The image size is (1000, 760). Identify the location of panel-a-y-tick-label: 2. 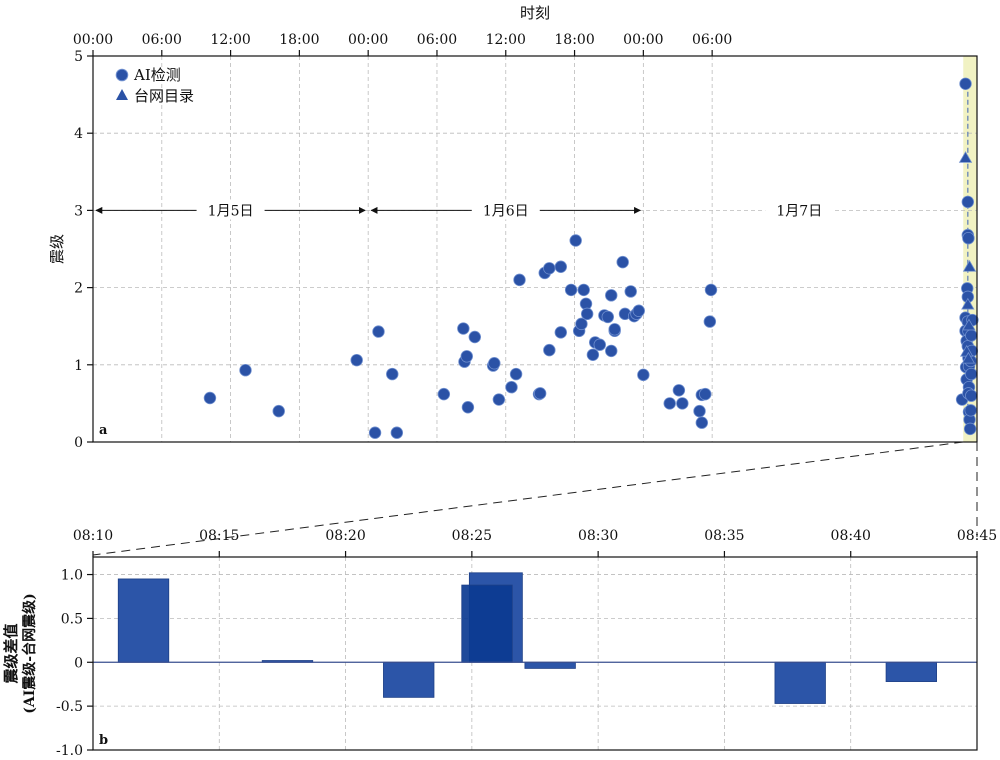
(78, 289).